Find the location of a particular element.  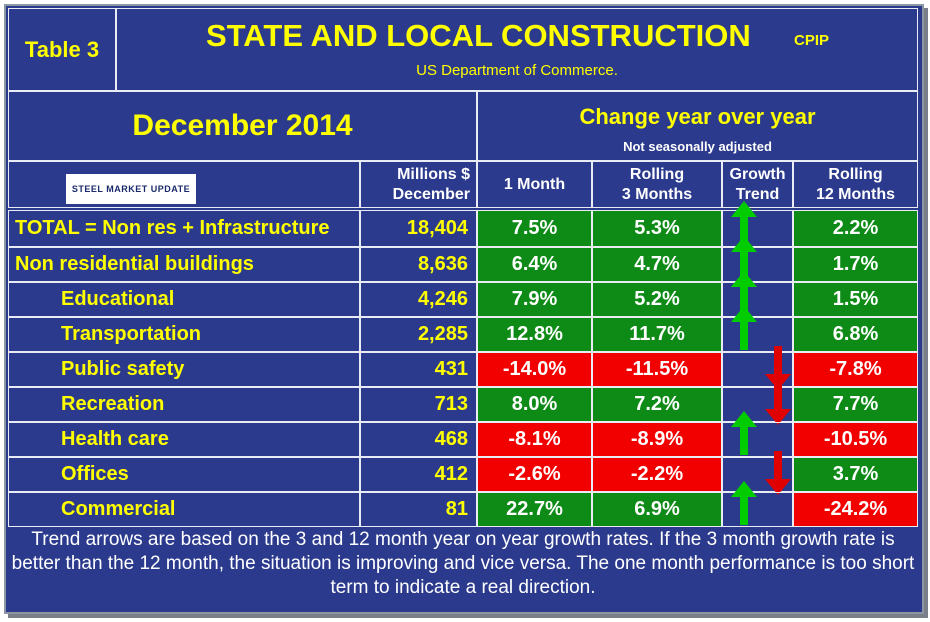

logo-text: STEEL MARKET UPDATE is located at coordinates (131, 189).